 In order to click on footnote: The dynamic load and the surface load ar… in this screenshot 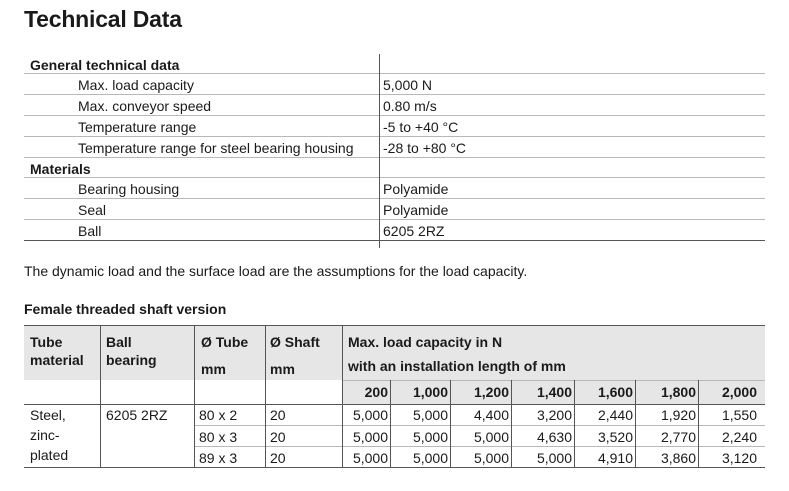, I will do `click(276, 271)`.